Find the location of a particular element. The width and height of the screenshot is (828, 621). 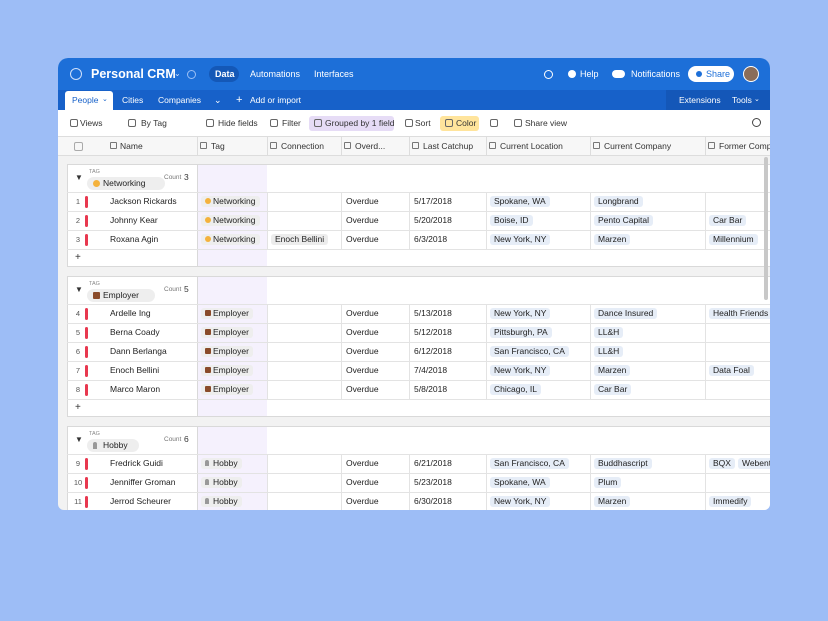

tools: Tools is located at coordinates (742, 100).